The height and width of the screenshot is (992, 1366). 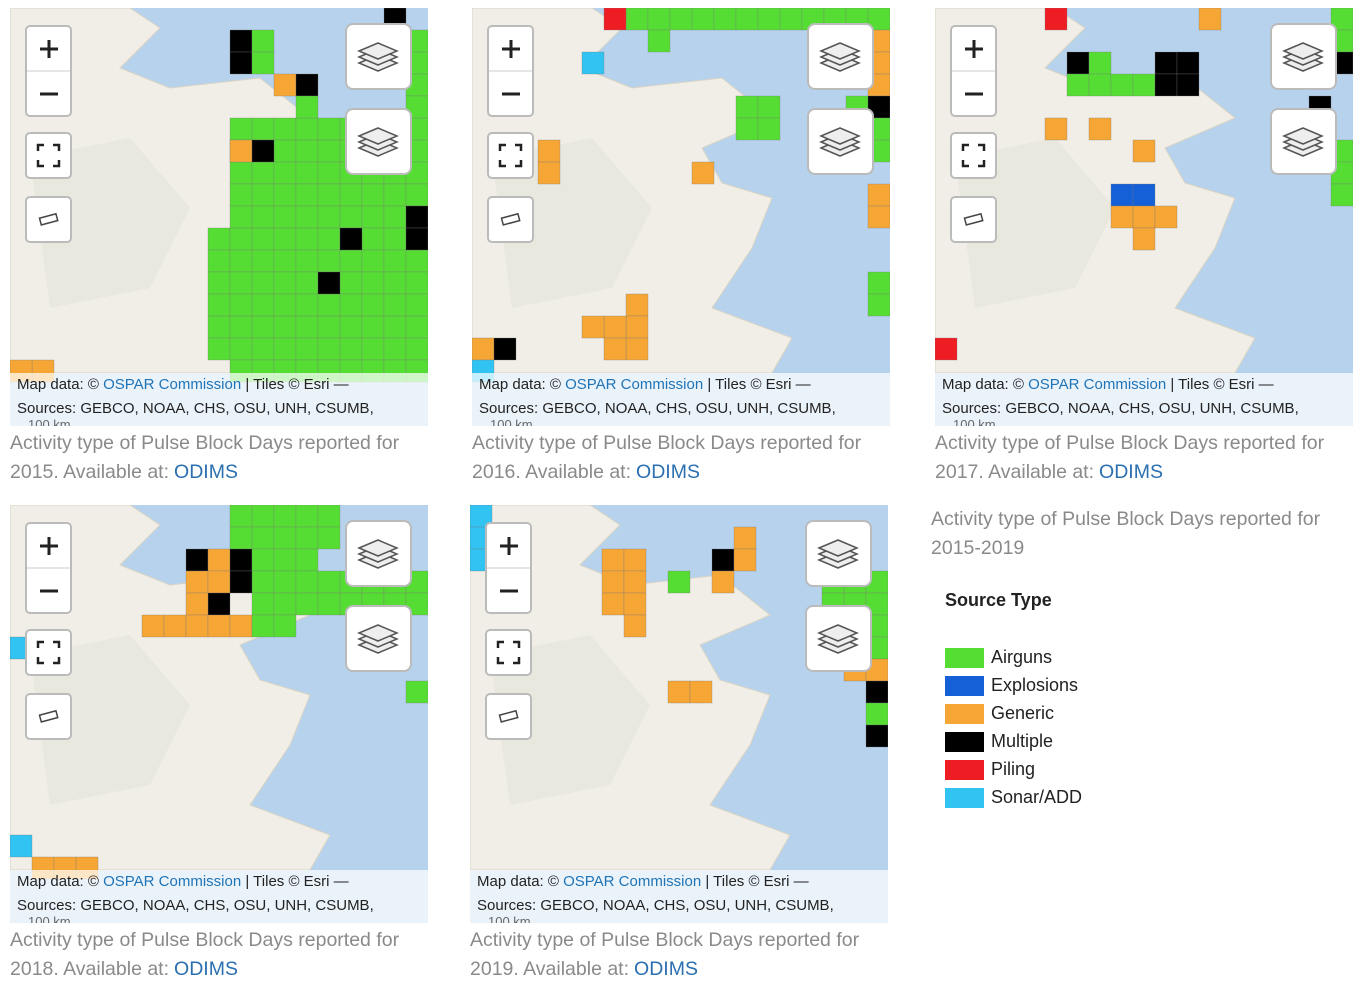 What do you see at coordinates (110, 720) in the screenshot?
I see `land-hills` at bounding box center [110, 720].